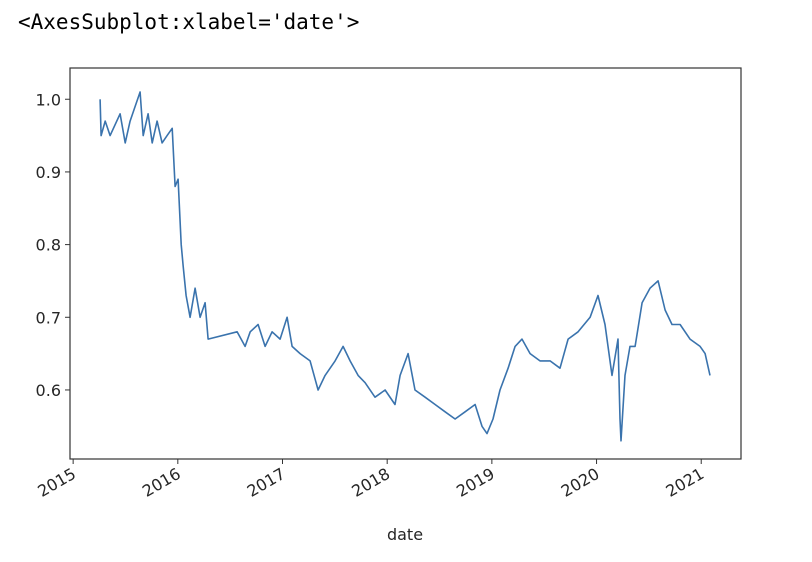 The width and height of the screenshot is (812, 562). What do you see at coordinates (580, 482) in the screenshot?
I see `x-tick-label: 2020` at bounding box center [580, 482].